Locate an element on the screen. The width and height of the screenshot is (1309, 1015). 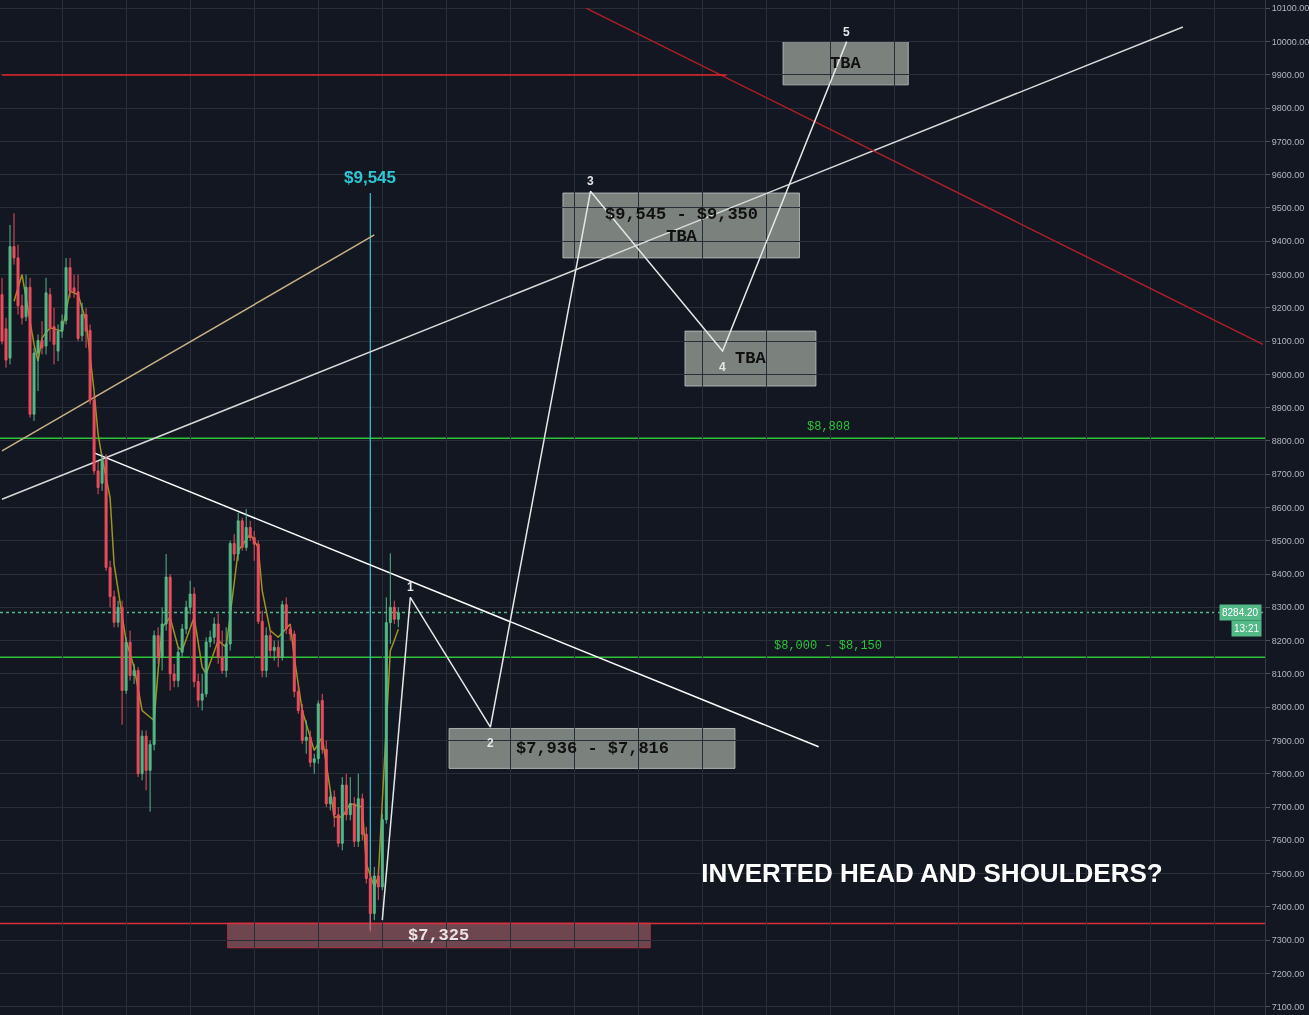
ref-line-label: $8,808 is located at coordinates (829, 427).